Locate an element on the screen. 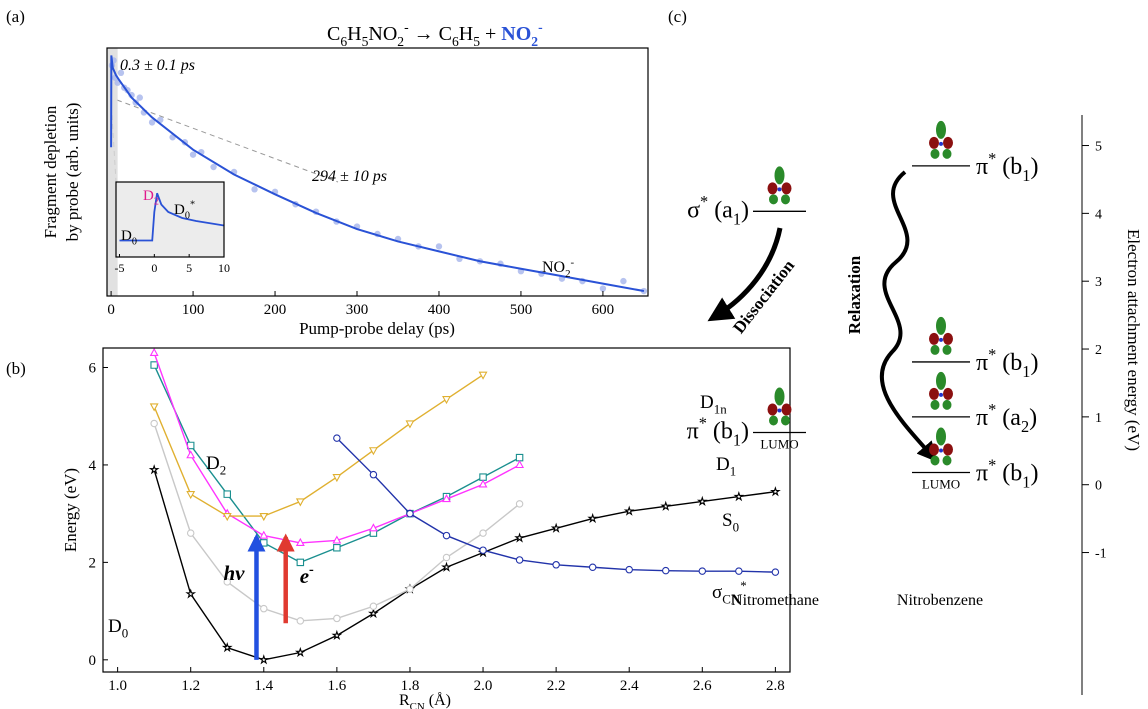 This screenshot has width=1148, height=709. arrow-label: hv is located at coordinates (234, 573).